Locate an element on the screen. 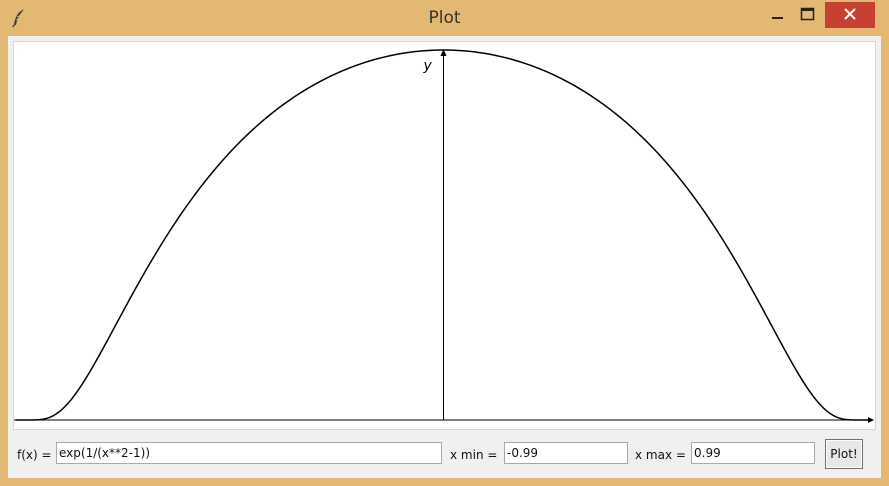  xmin-label: x min = is located at coordinates (474, 455).